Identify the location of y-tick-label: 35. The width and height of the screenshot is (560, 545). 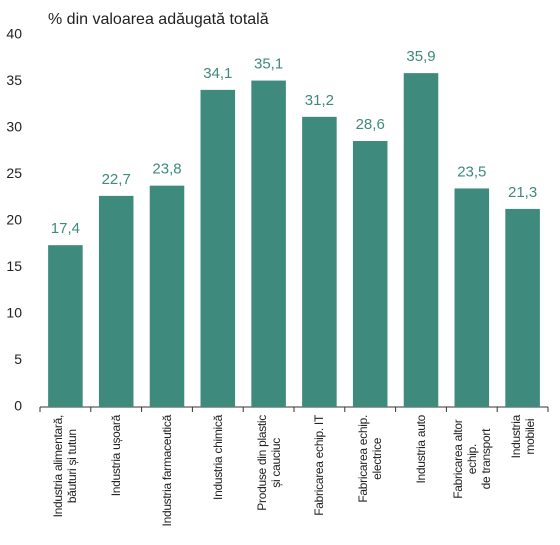
(14, 80).